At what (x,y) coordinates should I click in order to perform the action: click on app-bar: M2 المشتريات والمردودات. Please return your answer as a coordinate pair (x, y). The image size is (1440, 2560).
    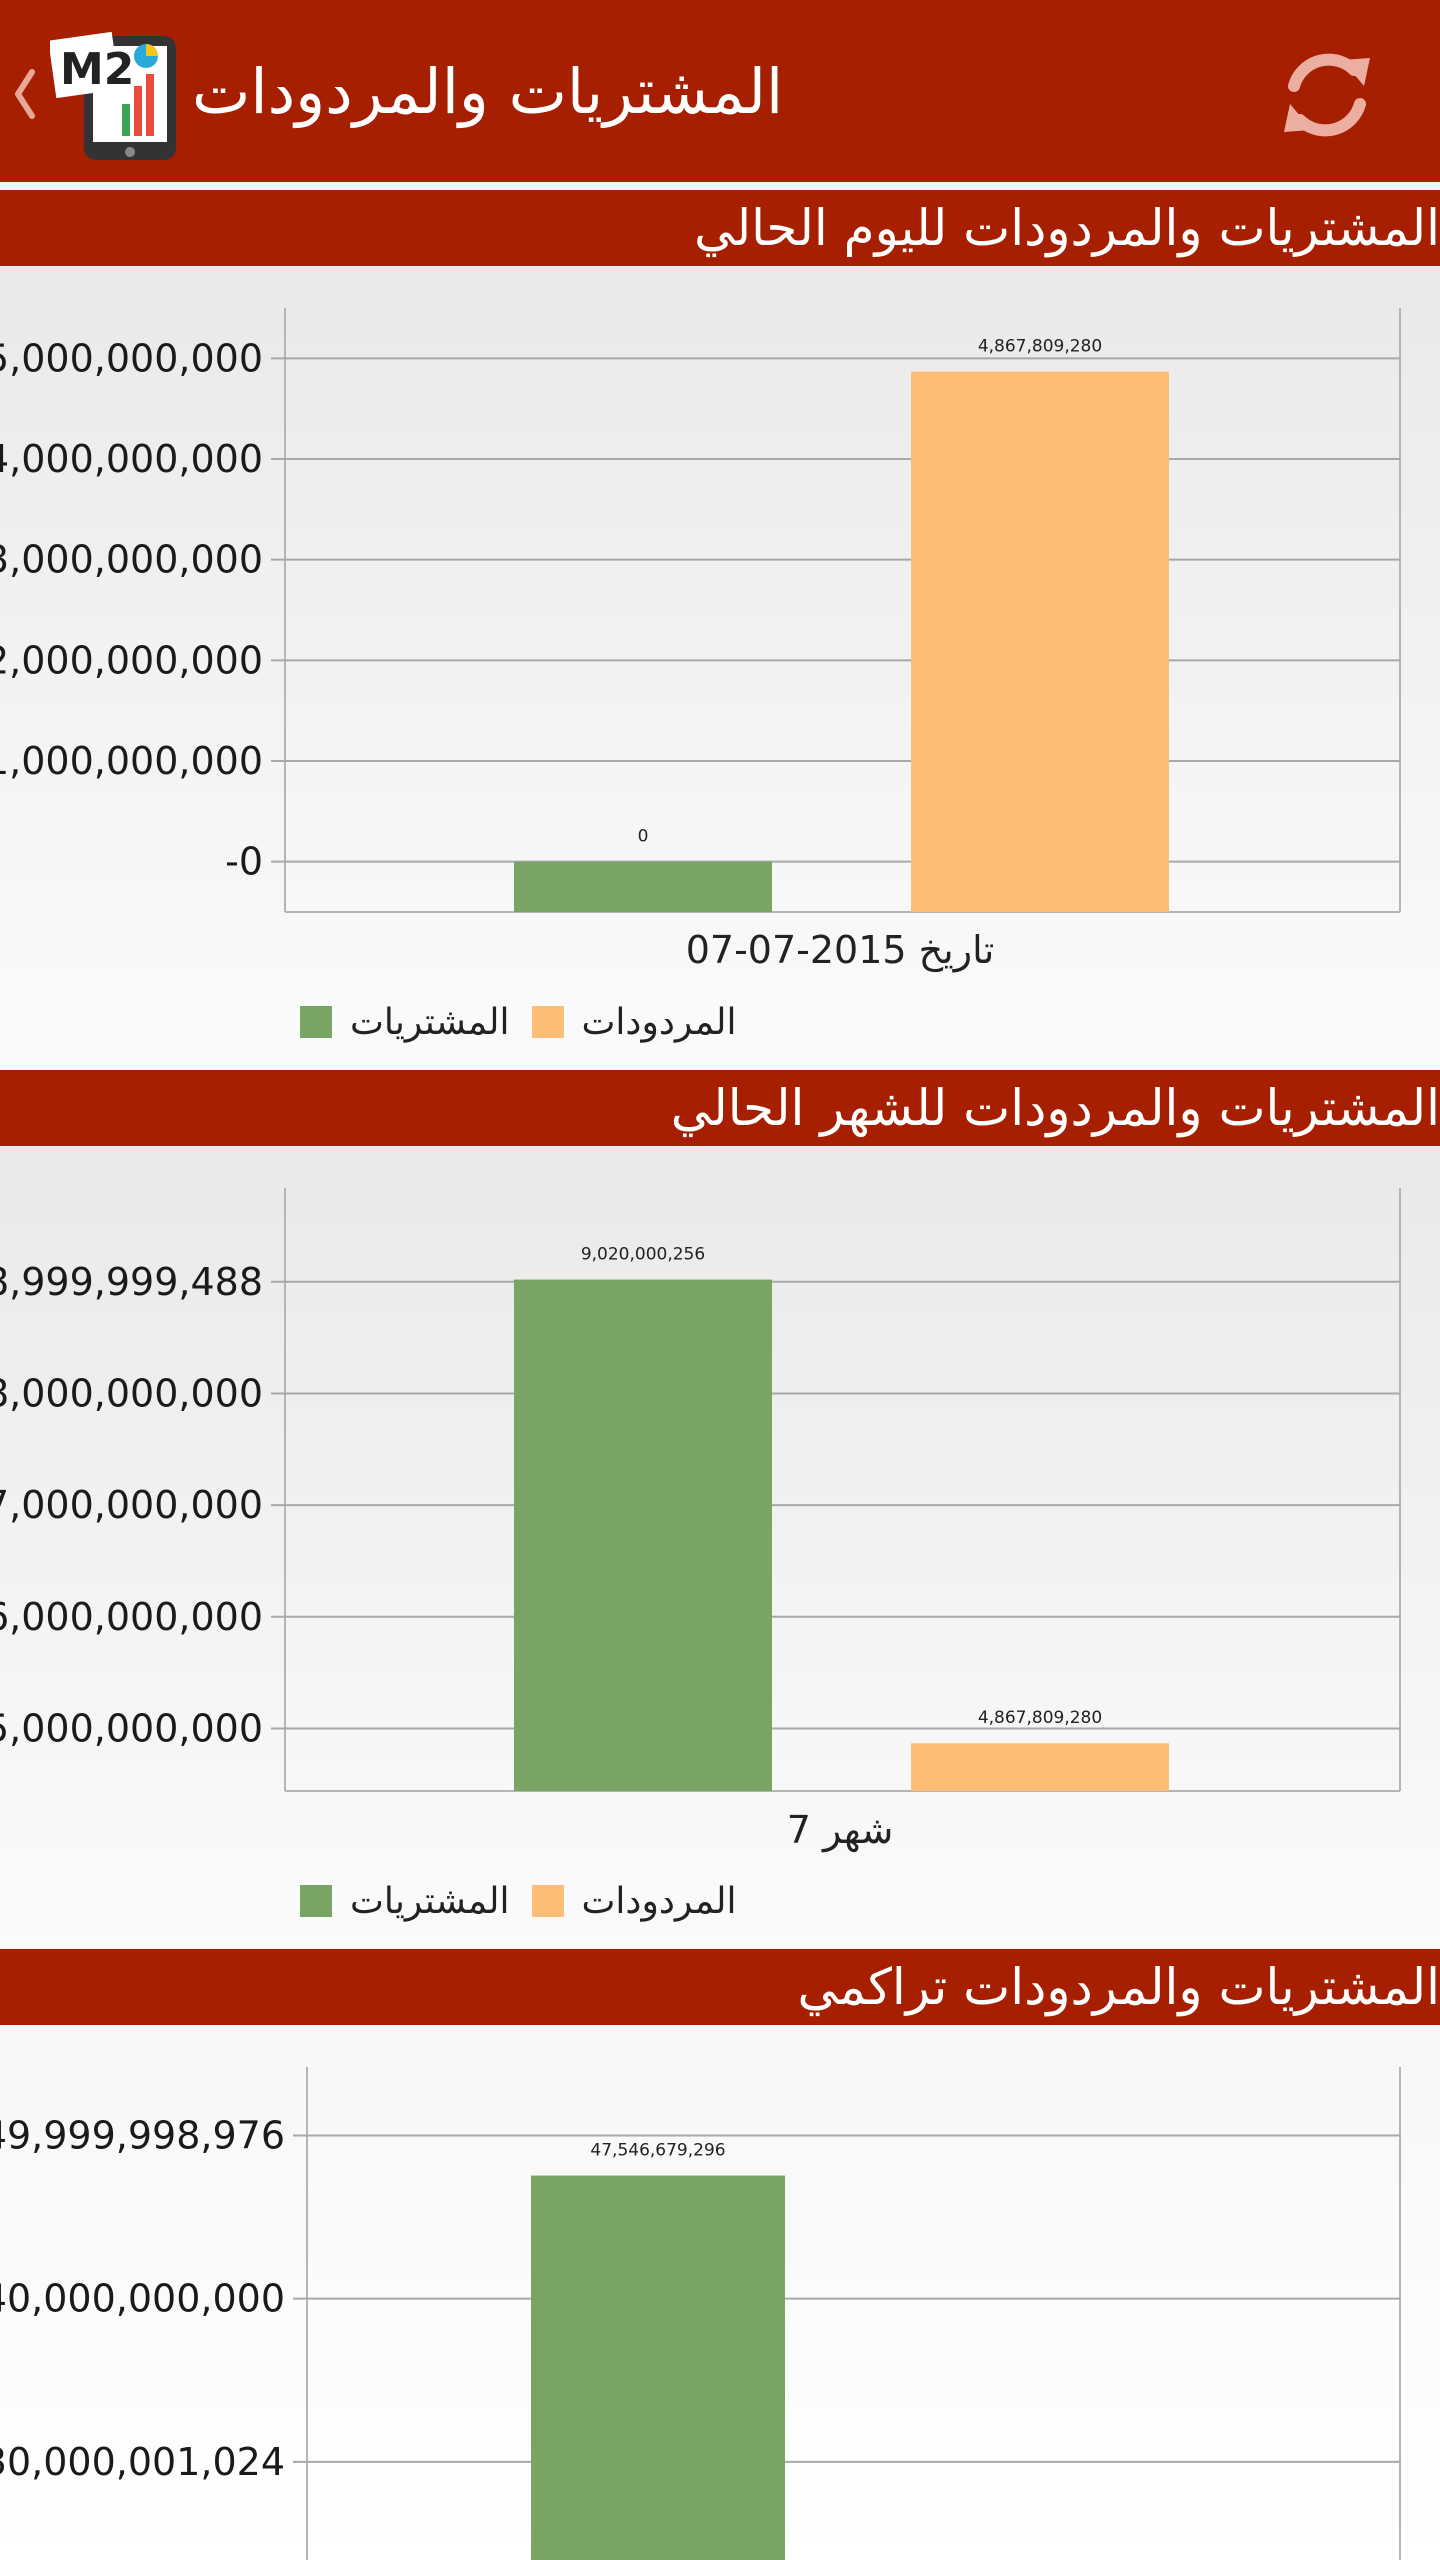
    Looking at the image, I should click on (720, 91).